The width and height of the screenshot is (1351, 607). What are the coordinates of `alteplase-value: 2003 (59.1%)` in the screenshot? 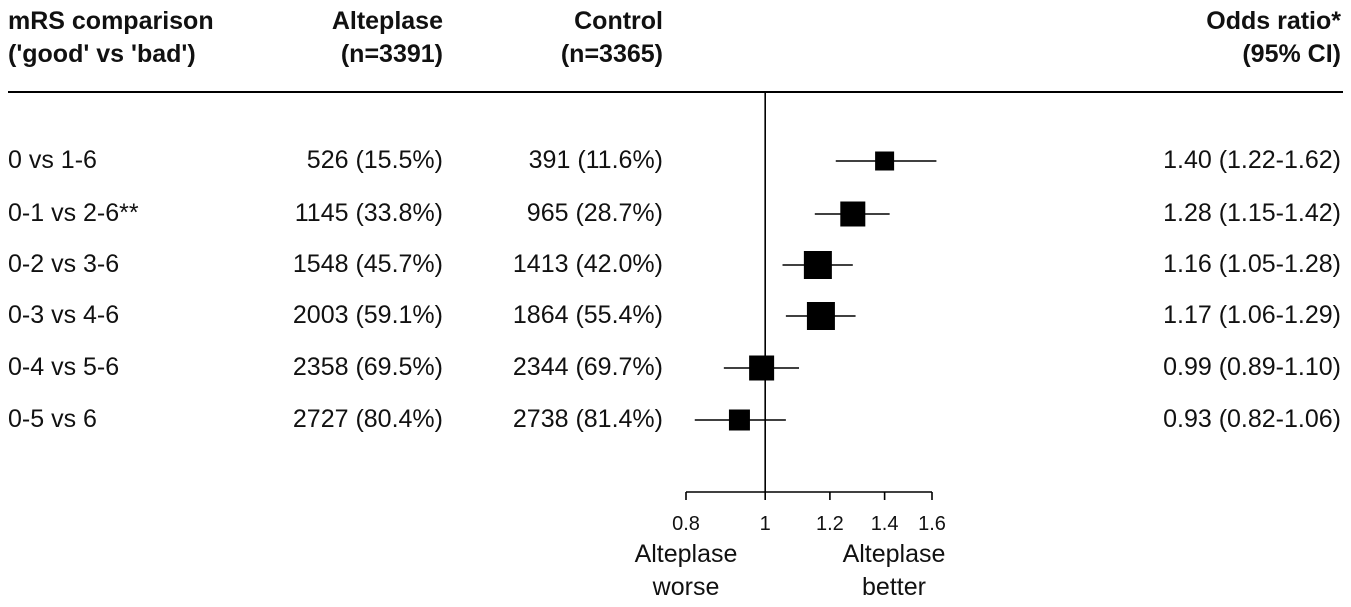 It's located at (367, 315).